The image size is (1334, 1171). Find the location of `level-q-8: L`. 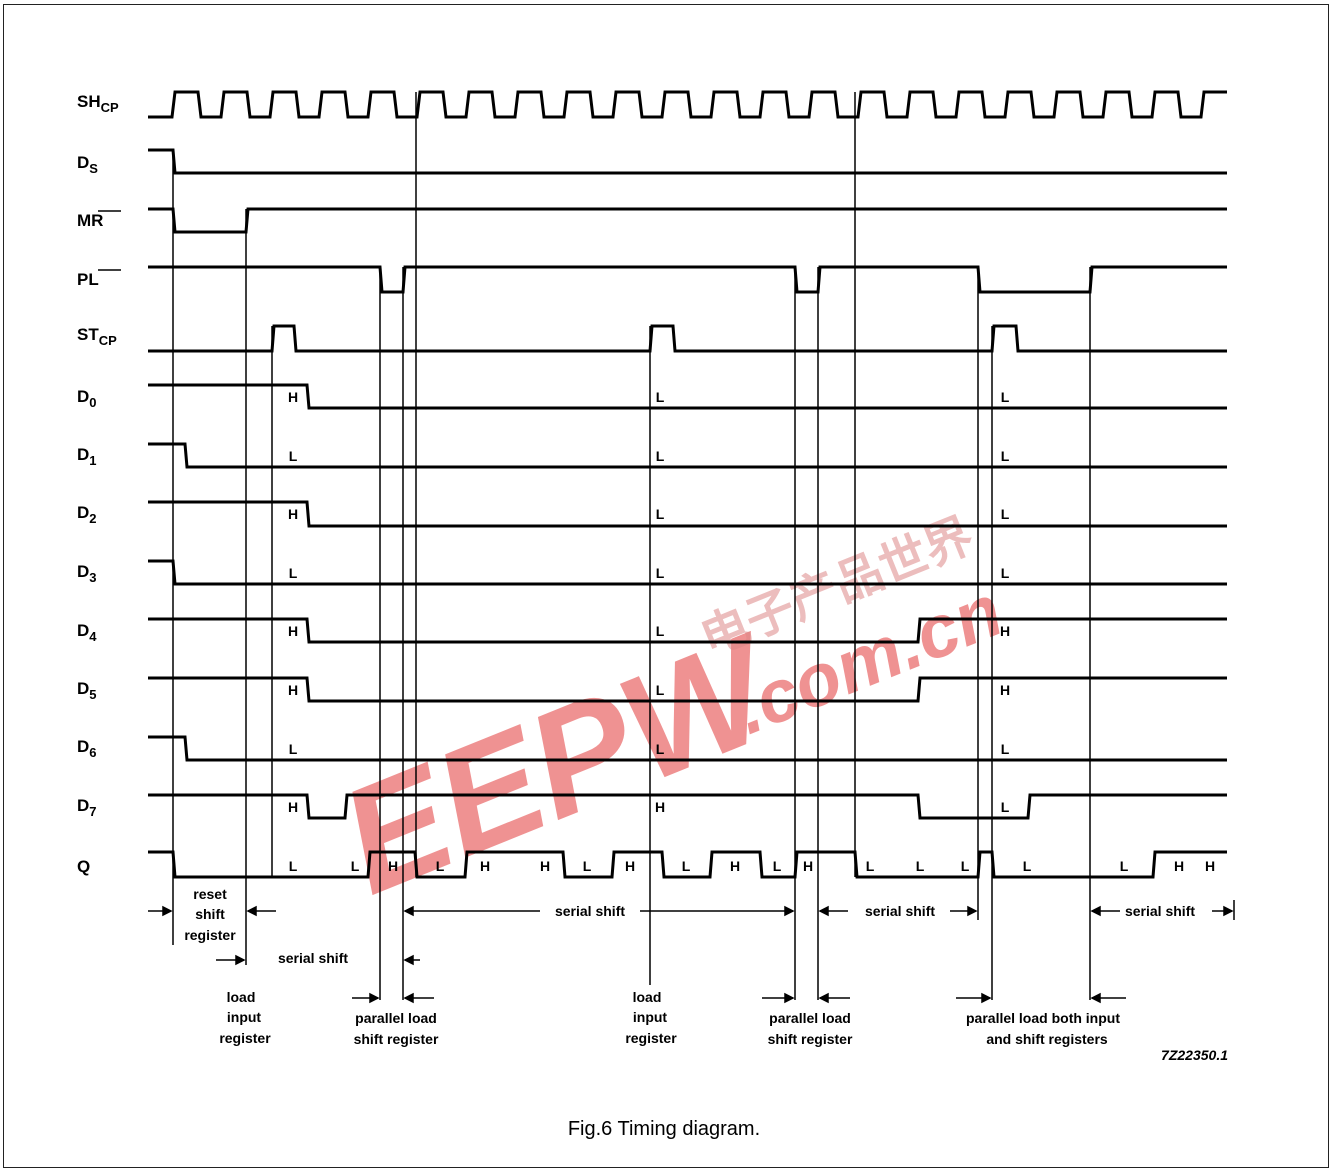

level-q-8: L is located at coordinates (686, 866).